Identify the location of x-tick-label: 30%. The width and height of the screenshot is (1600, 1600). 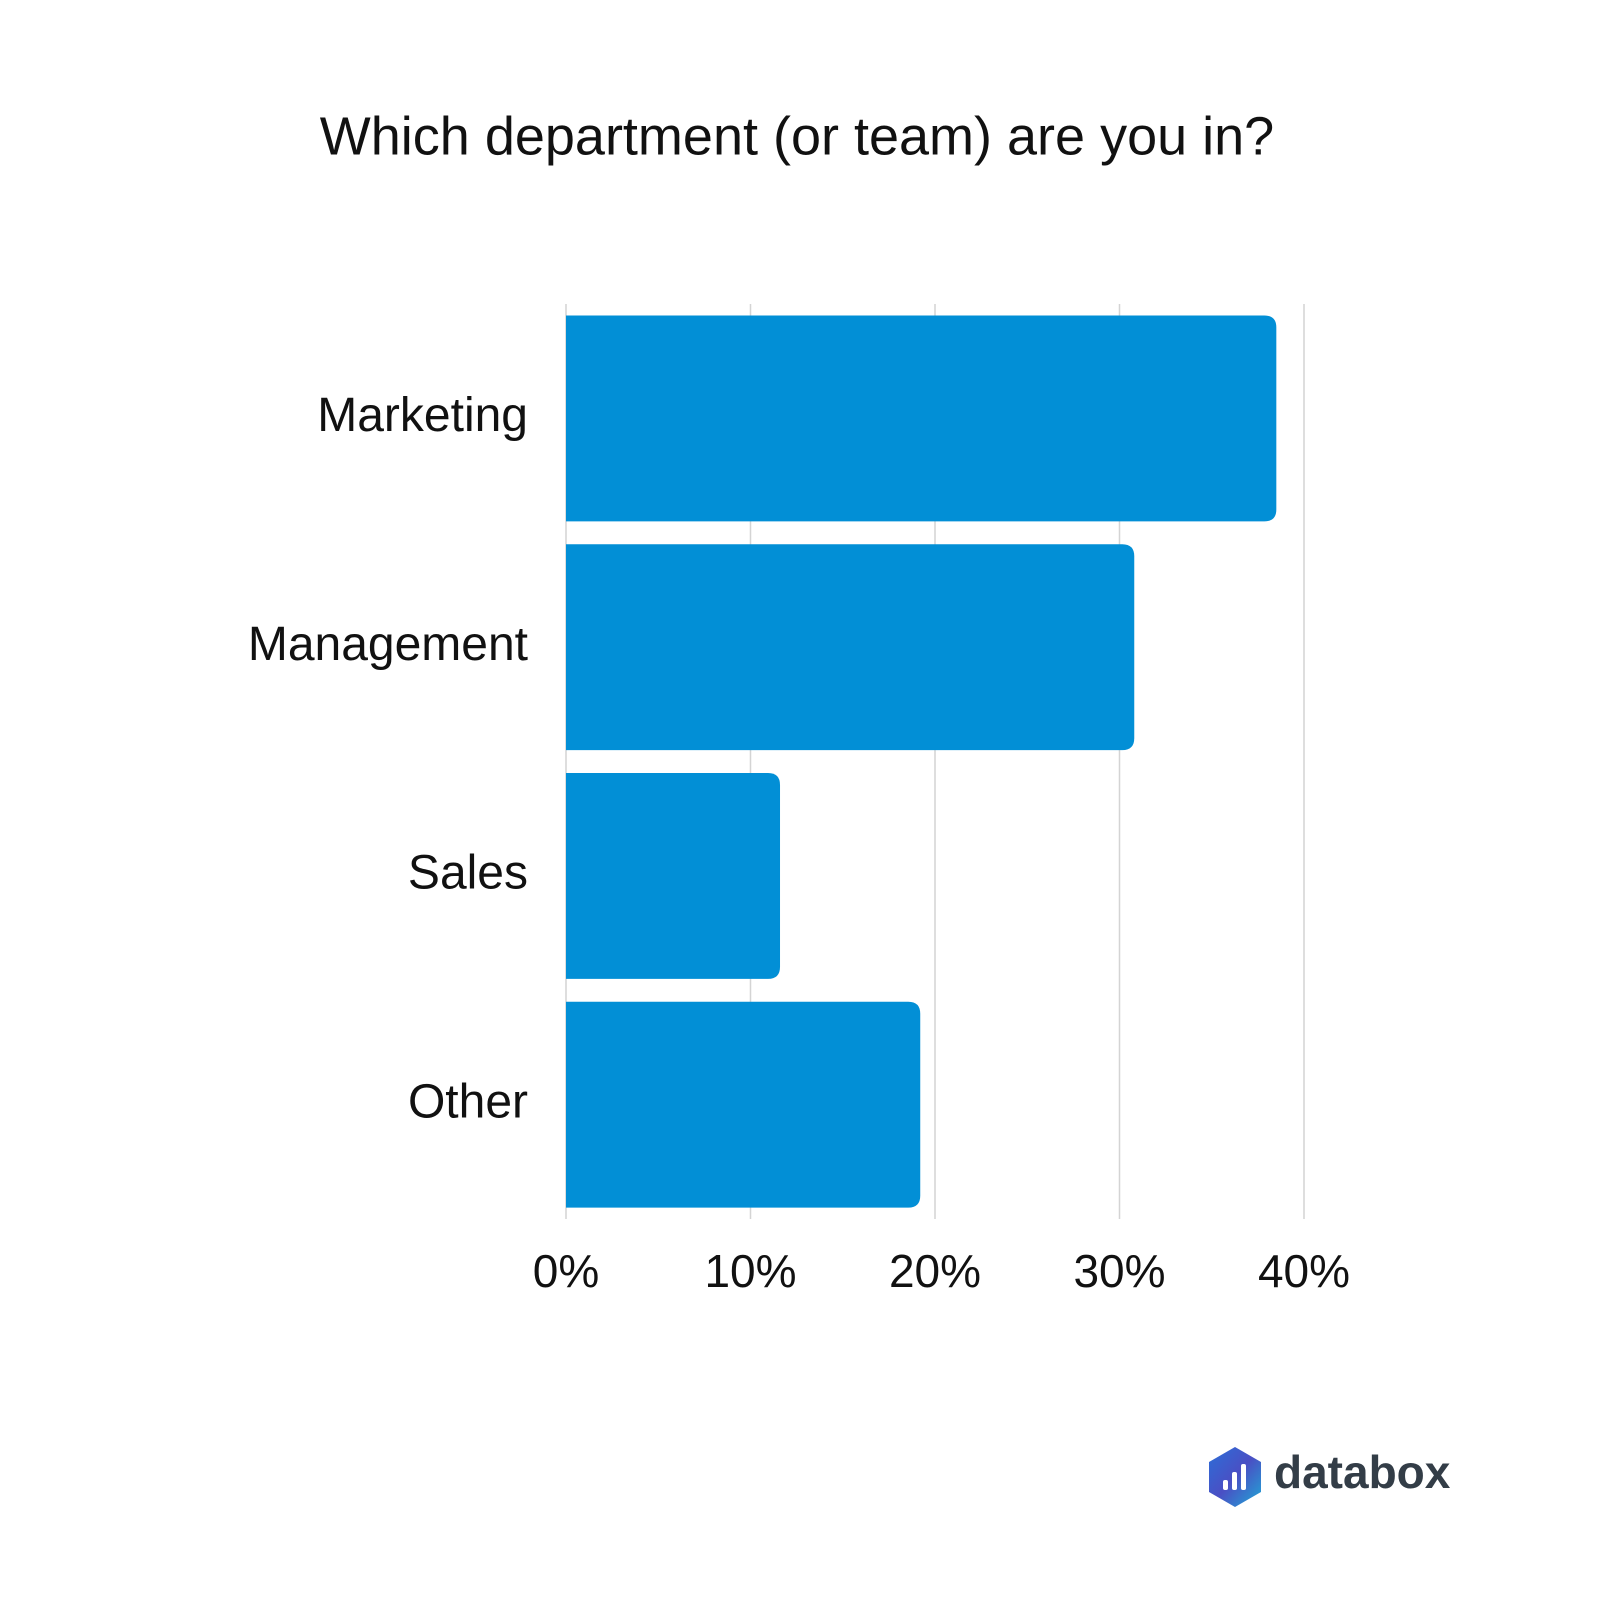
(1119, 1271).